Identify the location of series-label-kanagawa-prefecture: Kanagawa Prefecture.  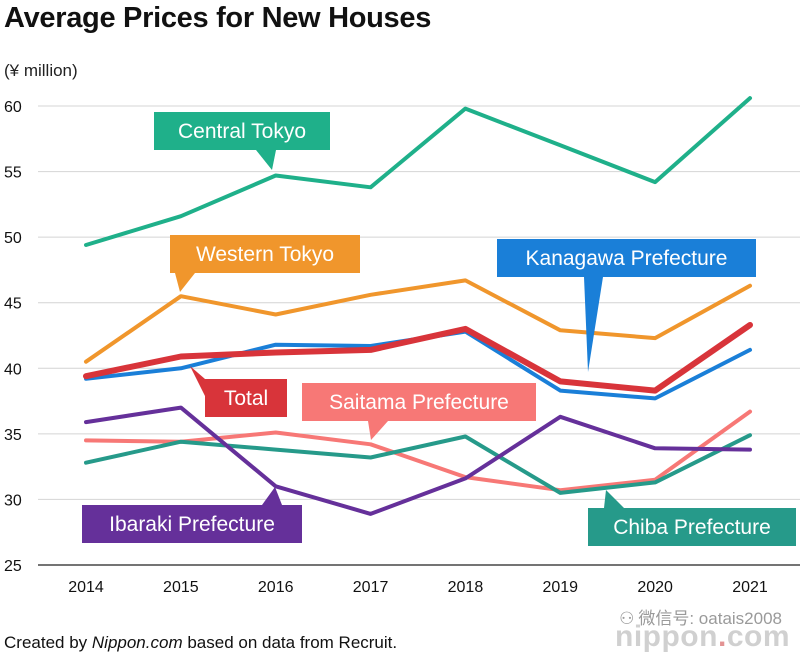
(626, 305).